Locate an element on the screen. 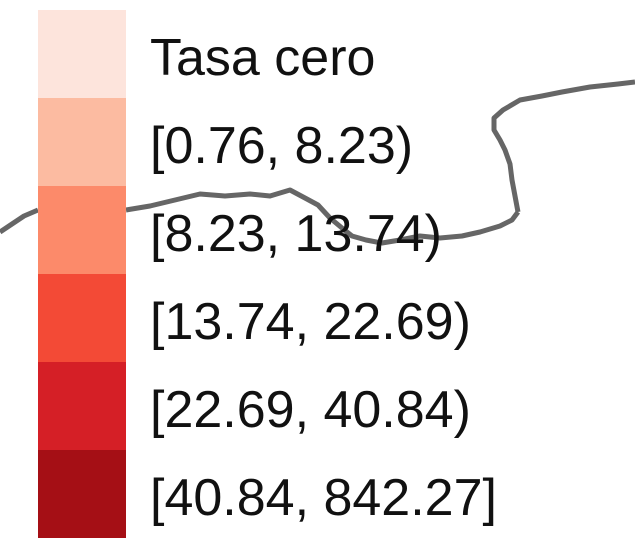 This screenshot has height=544, width=635. legend-label: [0.76, 8.23) is located at coordinates (282, 146).